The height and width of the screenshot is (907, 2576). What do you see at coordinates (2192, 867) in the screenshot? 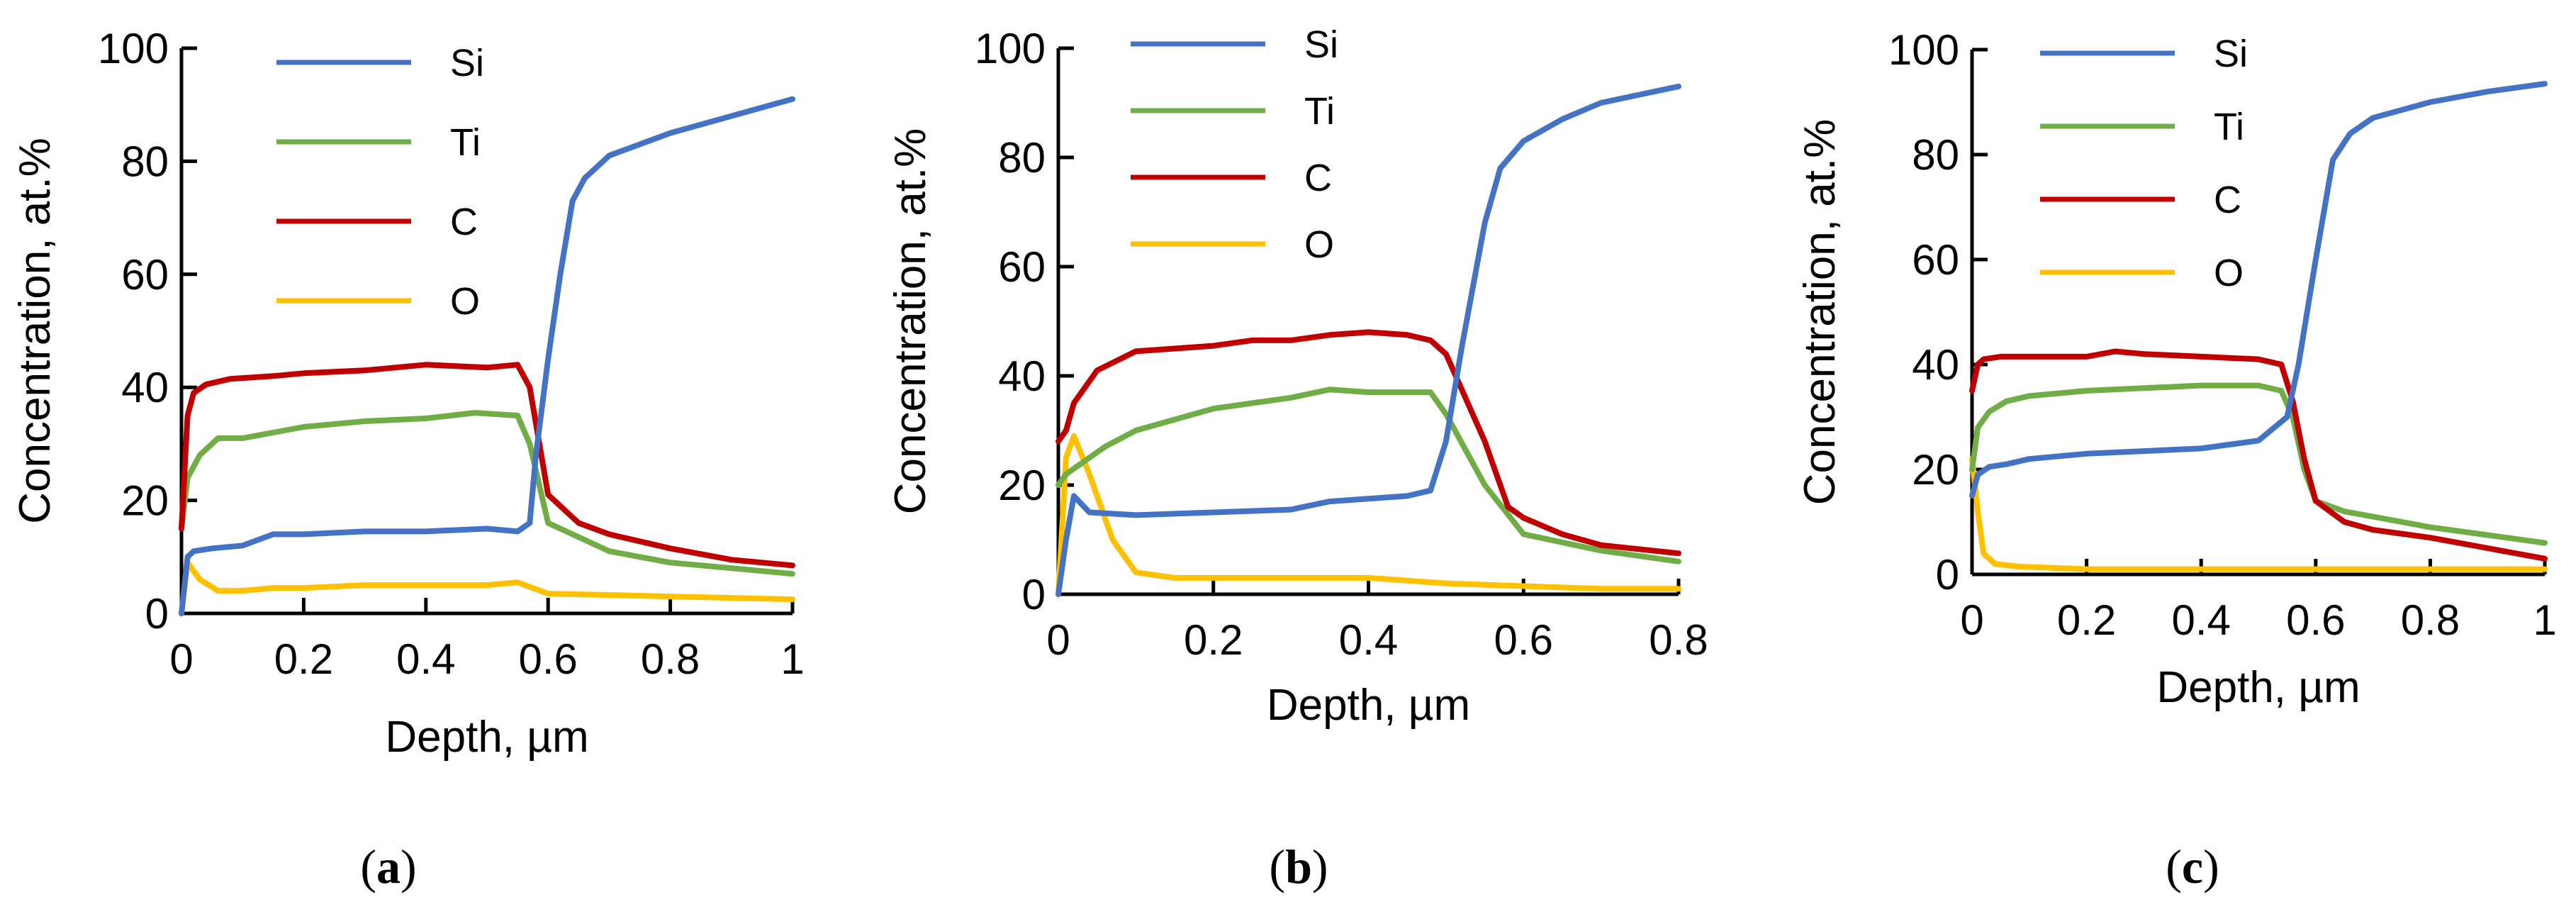
I see `panel-label-c: (c)` at bounding box center [2192, 867].